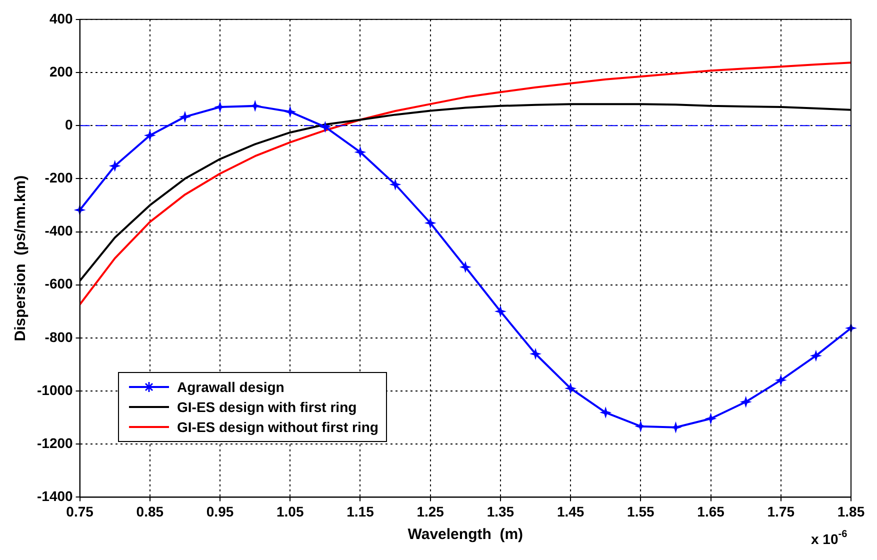 The width and height of the screenshot is (877, 560). Describe the element at coordinates (80, 511) in the screenshot. I see `x-tick-label: 0.75` at that location.